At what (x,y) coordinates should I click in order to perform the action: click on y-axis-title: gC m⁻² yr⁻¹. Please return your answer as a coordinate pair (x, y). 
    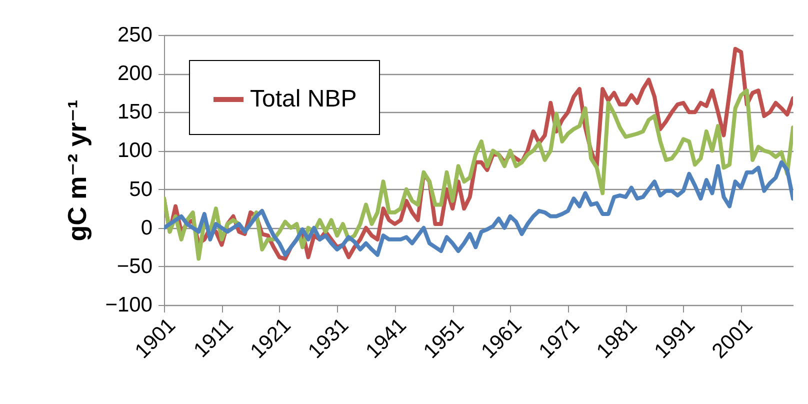
    Looking at the image, I should click on (77, 171).